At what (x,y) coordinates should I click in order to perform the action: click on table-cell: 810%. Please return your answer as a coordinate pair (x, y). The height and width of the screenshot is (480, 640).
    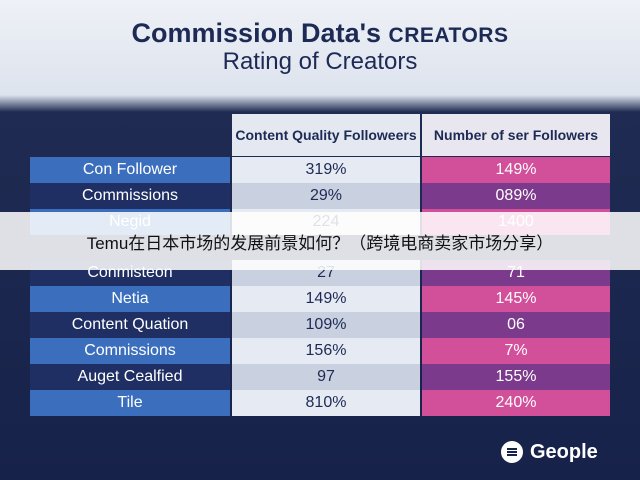
    Looking at the image, I should click on (326, 403).